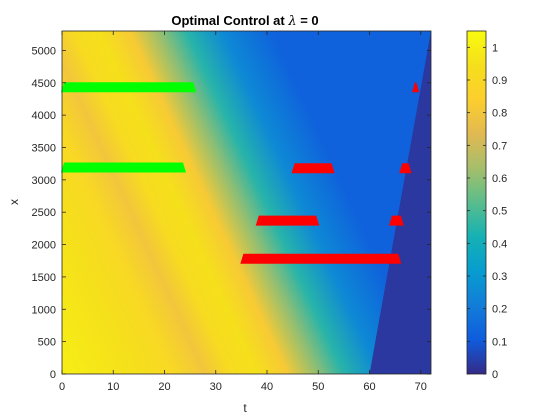 This screenshot has height=420, width=560. Describe the element at coordinates (44, 213) in the screenshot. I see `y-tick-label: 2500` at that location.